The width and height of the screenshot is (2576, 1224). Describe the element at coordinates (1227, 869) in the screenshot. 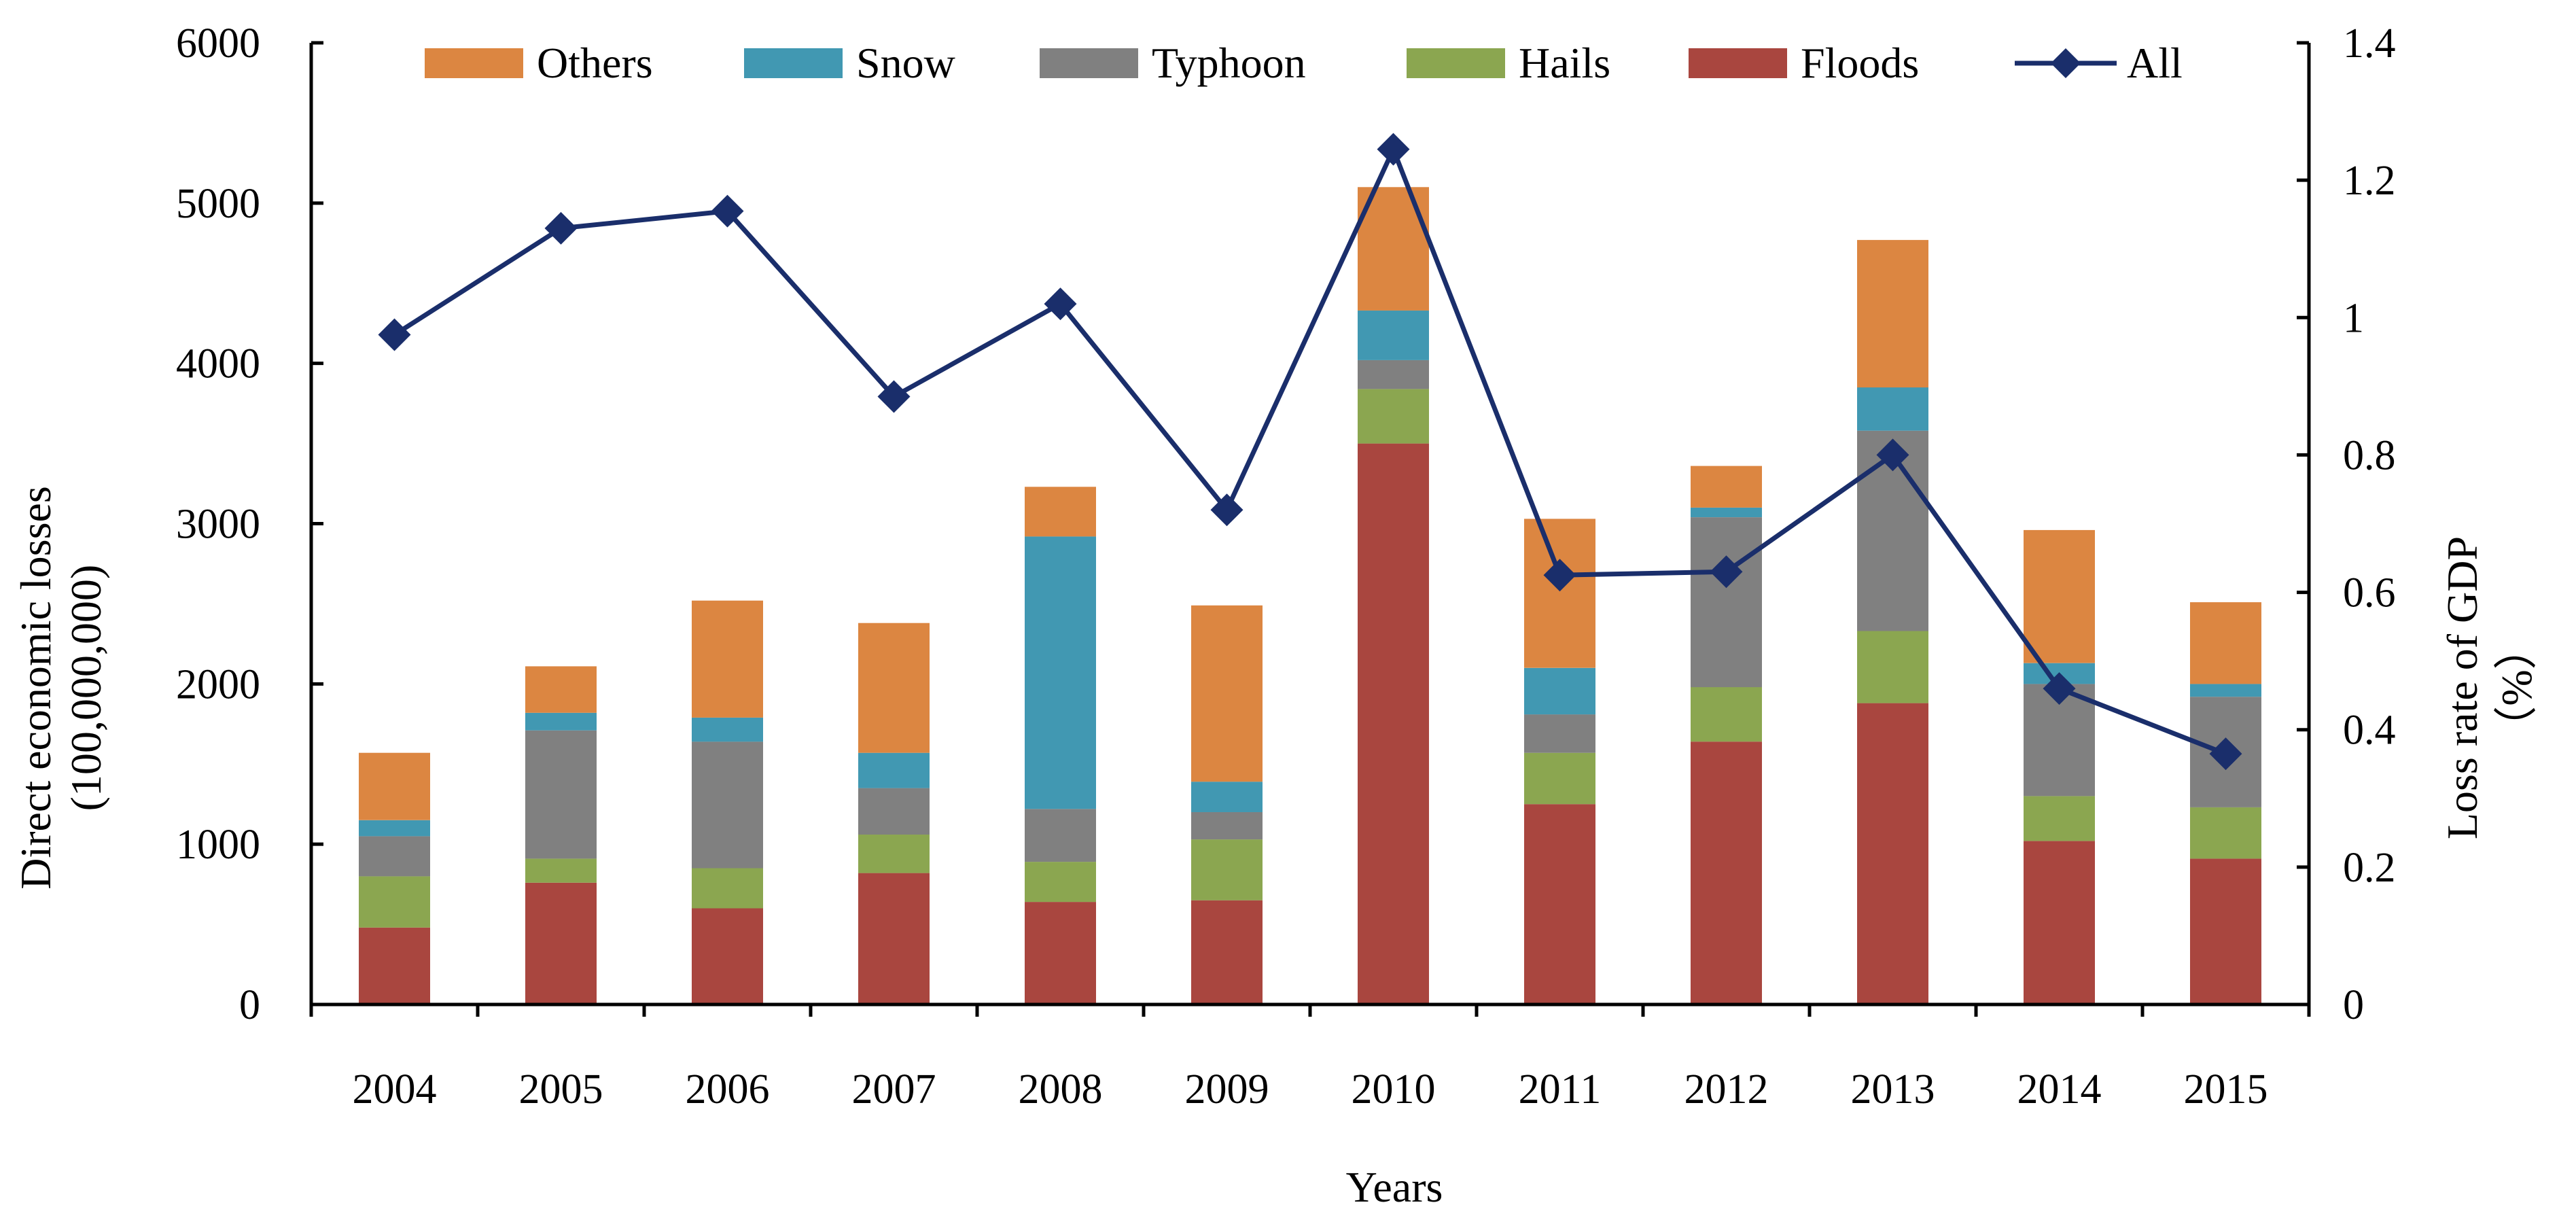

I see `bar-hails-2009` at that location.